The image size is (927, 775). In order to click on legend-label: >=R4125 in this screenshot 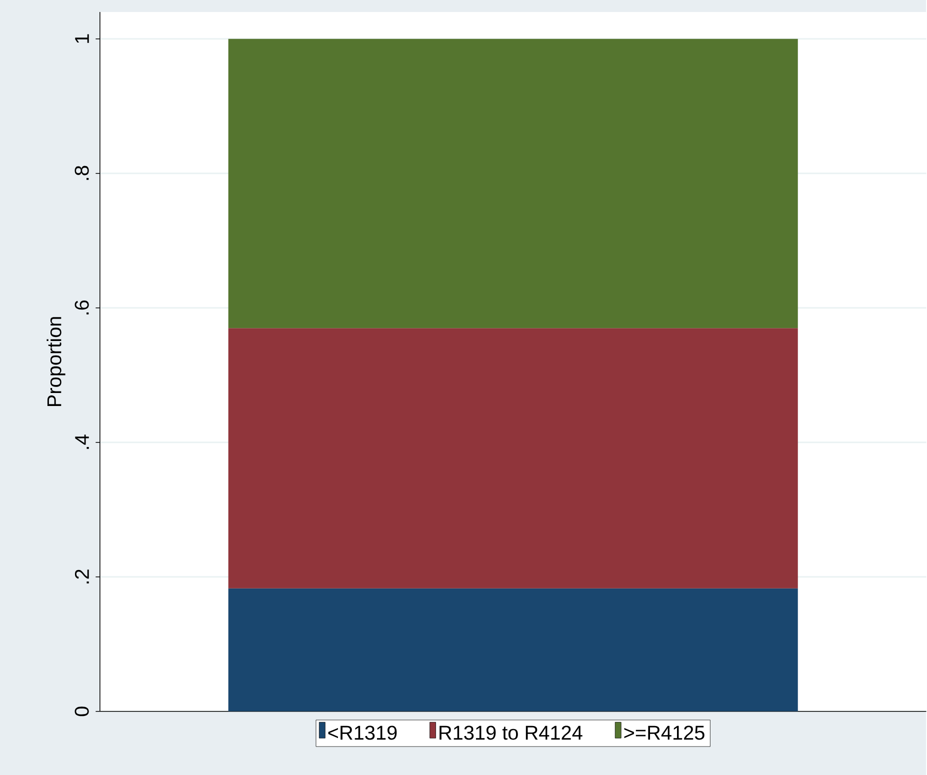, I will do `click(664, 733)`.